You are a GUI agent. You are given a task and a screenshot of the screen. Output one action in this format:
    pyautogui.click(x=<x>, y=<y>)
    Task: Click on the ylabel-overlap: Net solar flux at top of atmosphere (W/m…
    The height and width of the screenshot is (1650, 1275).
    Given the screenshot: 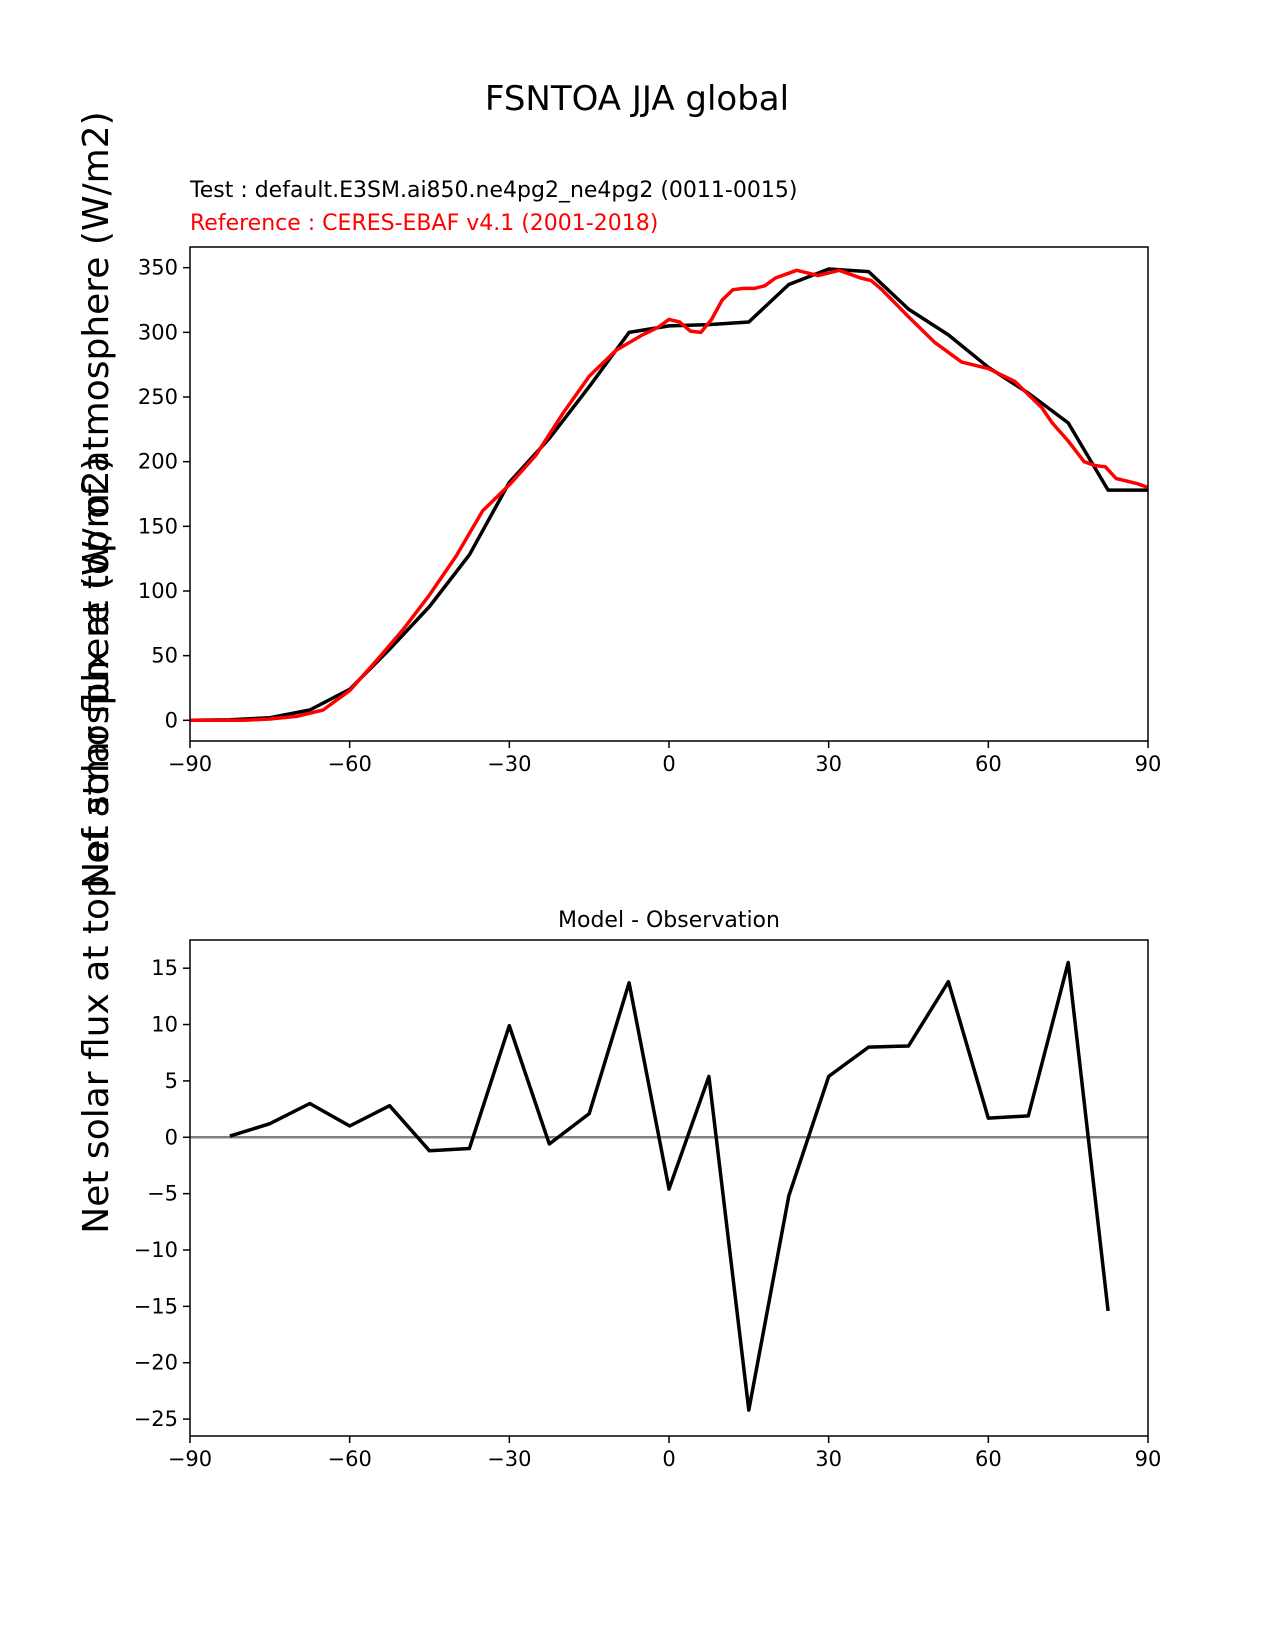 What is the action you would take?
    pyautogui.click(x=96, y=499)
    